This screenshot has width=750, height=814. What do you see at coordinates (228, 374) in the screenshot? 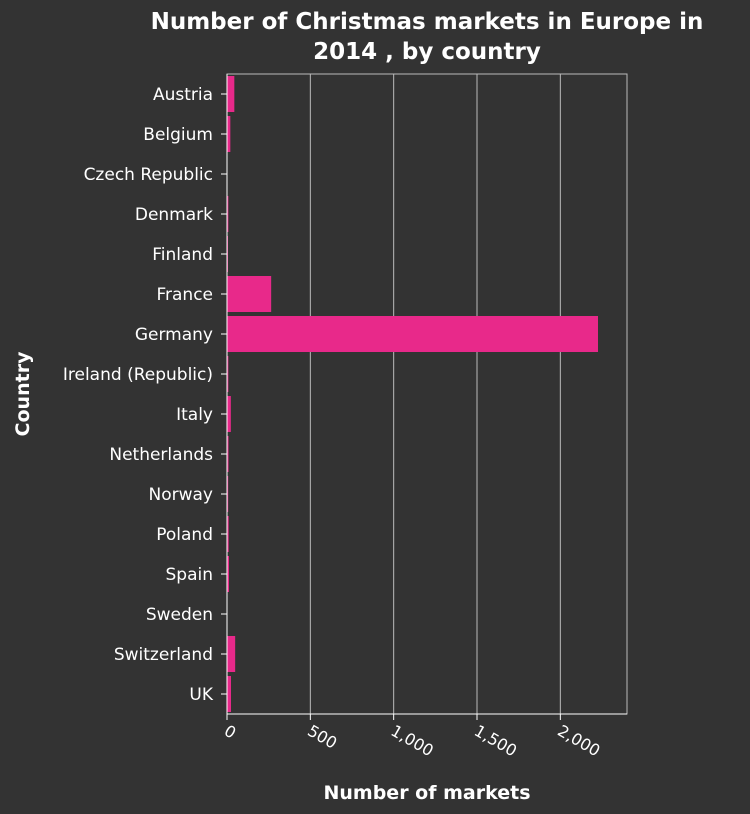
I see `bar-ireland-republic` at bounding box center [228, 374].